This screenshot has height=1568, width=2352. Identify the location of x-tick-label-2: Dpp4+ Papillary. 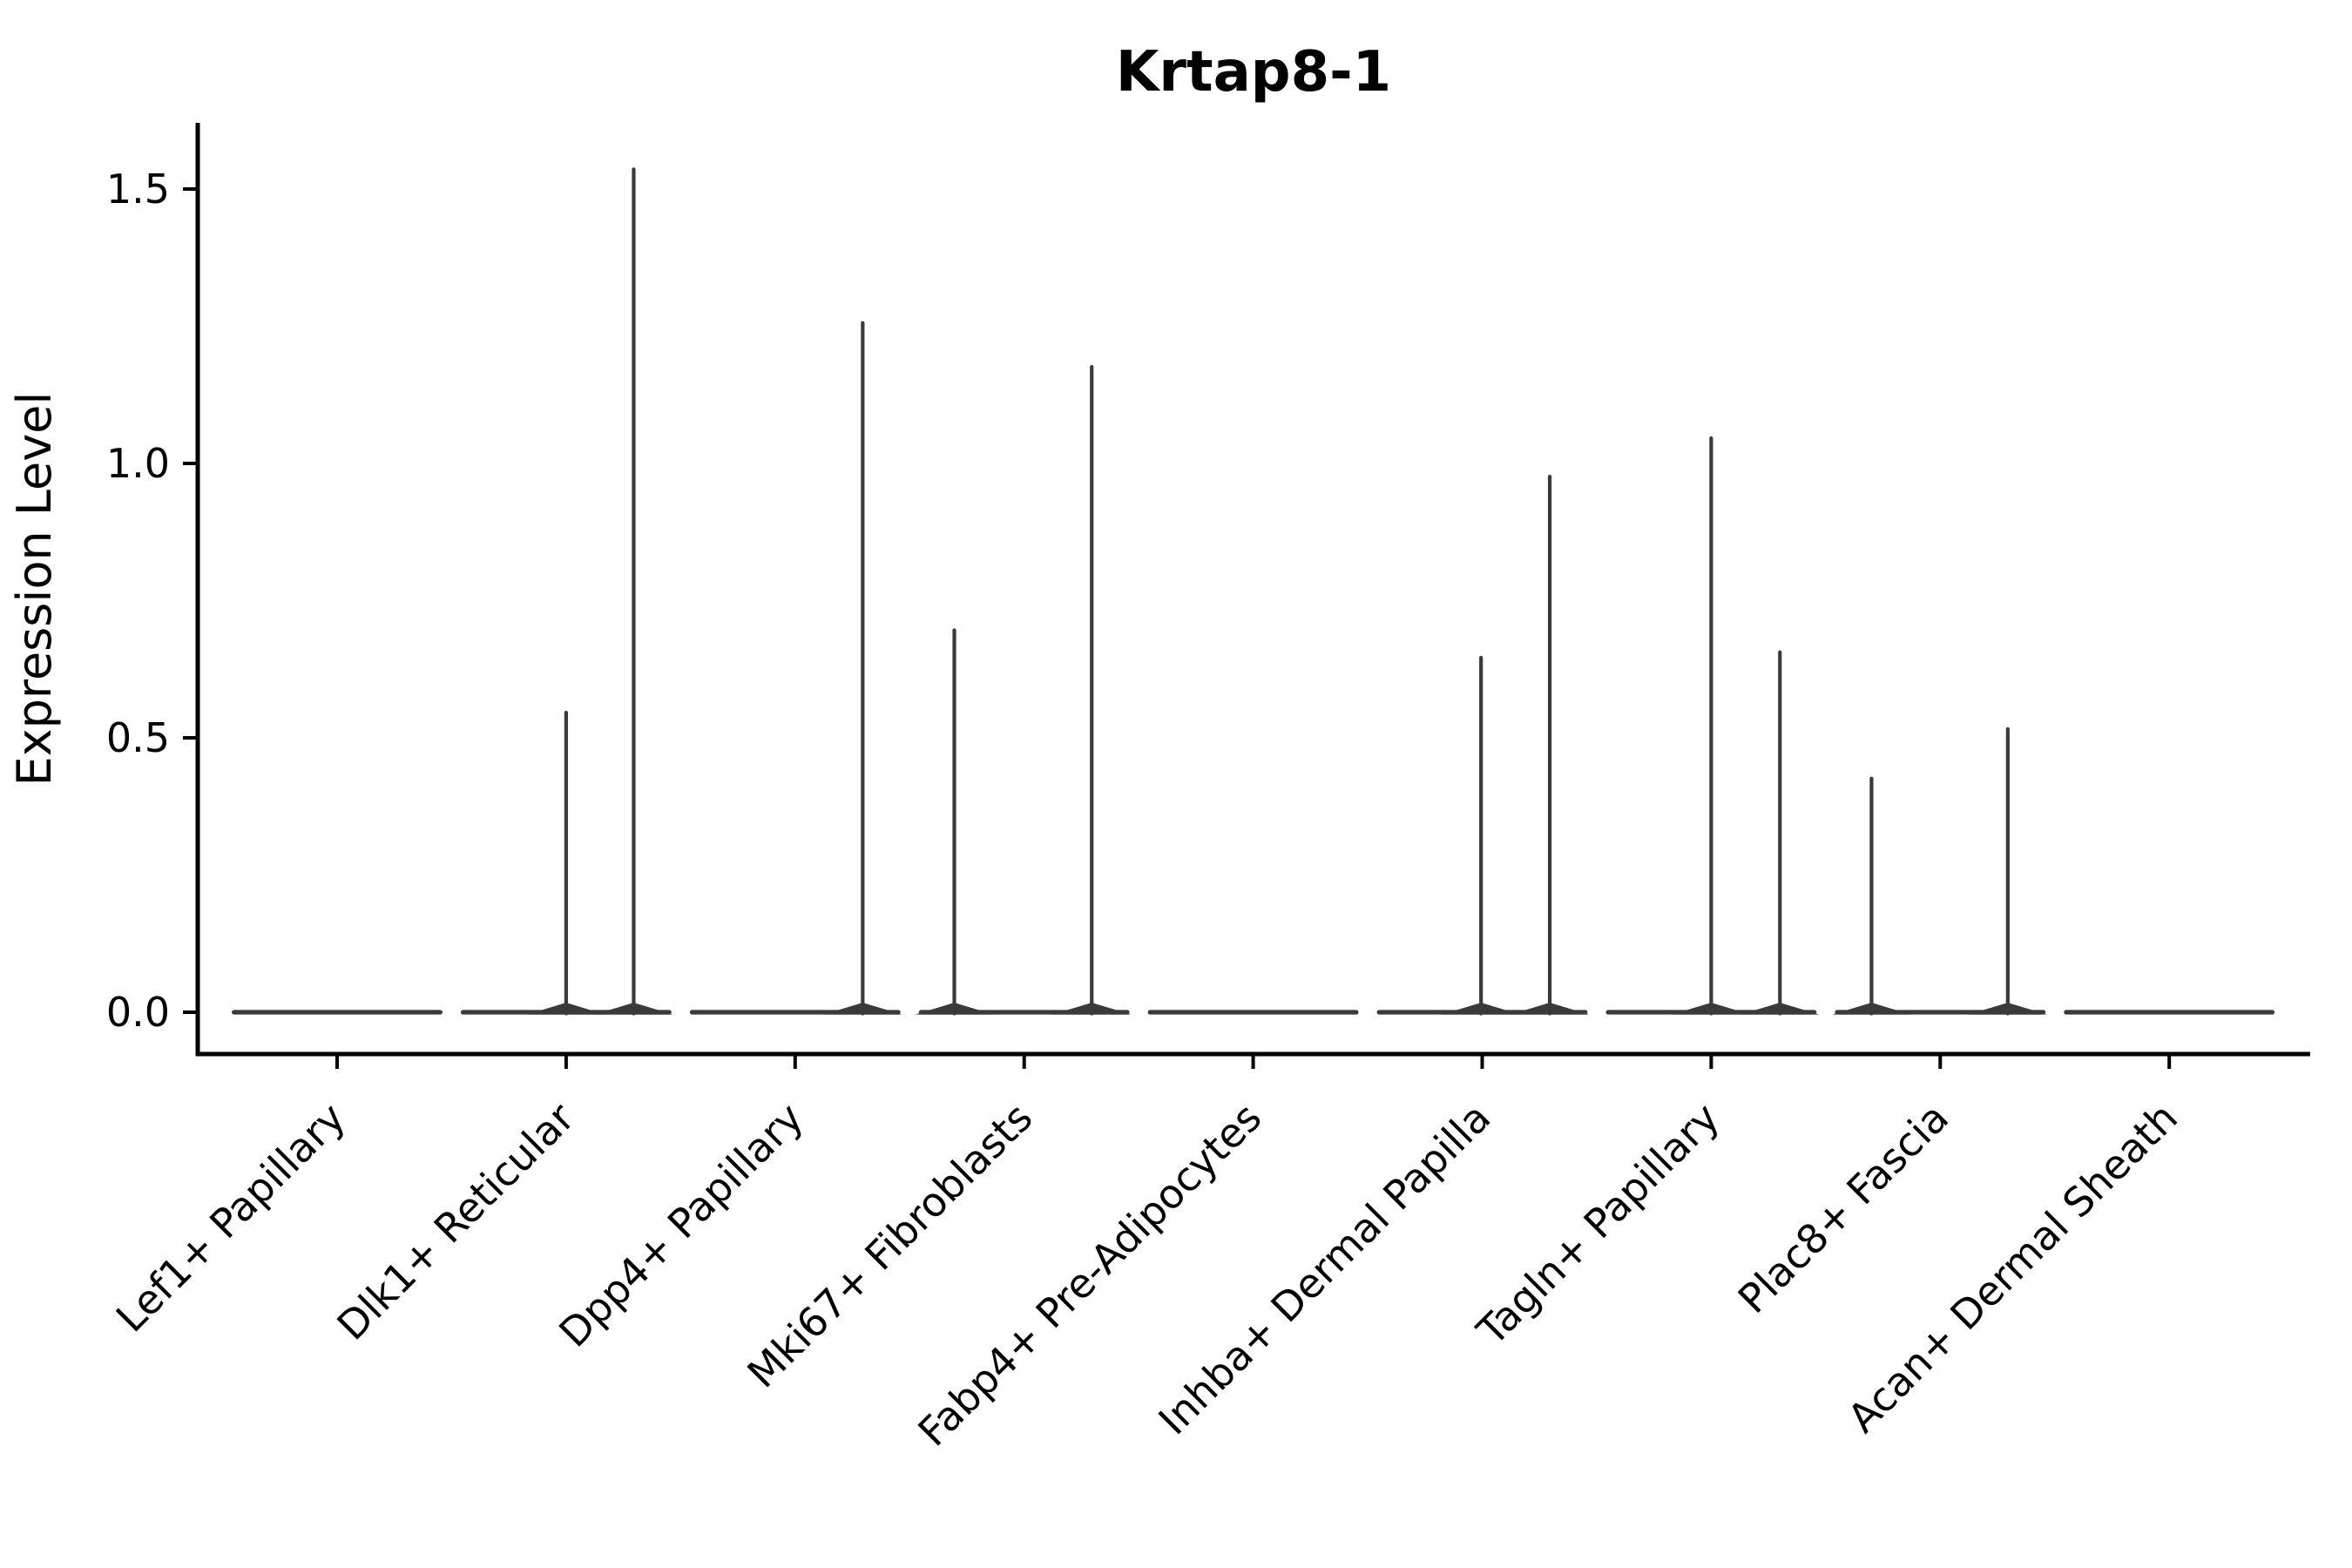
(681, 1225).